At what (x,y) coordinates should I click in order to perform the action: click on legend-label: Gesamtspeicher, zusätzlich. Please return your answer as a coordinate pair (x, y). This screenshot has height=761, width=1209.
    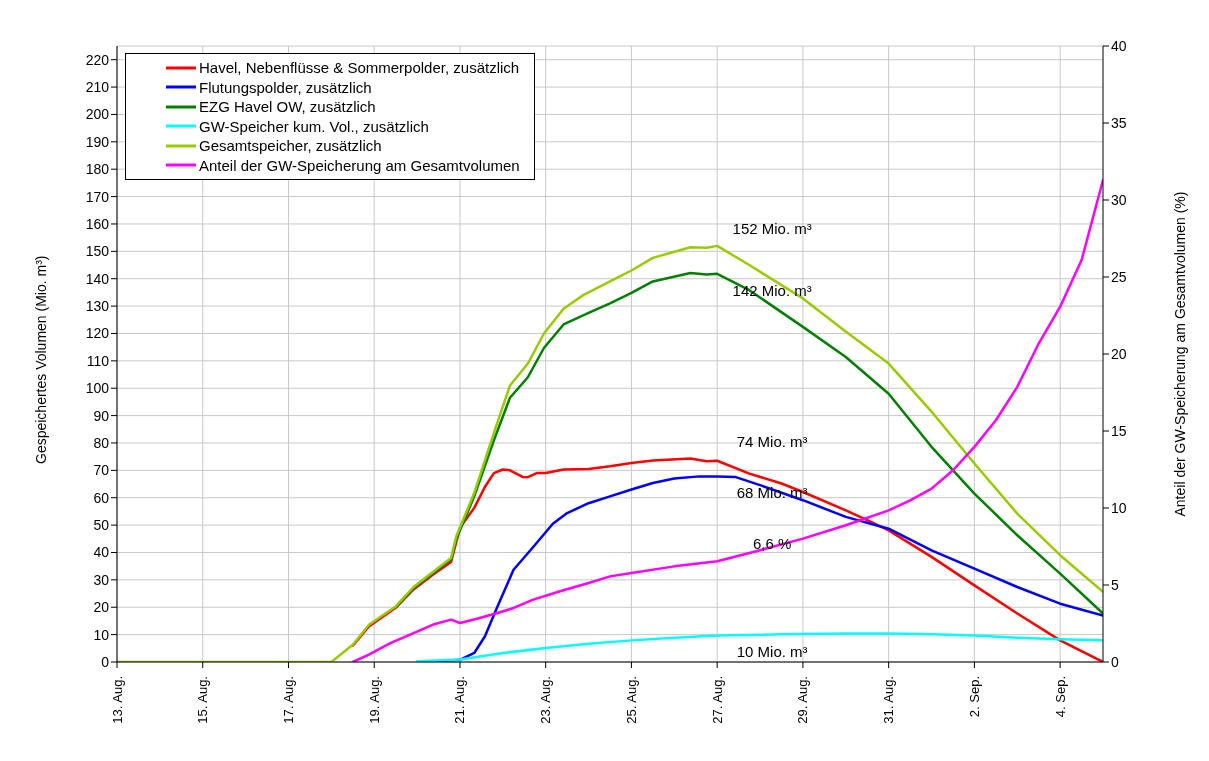
    Looking at the image, I should click on (290, 146).